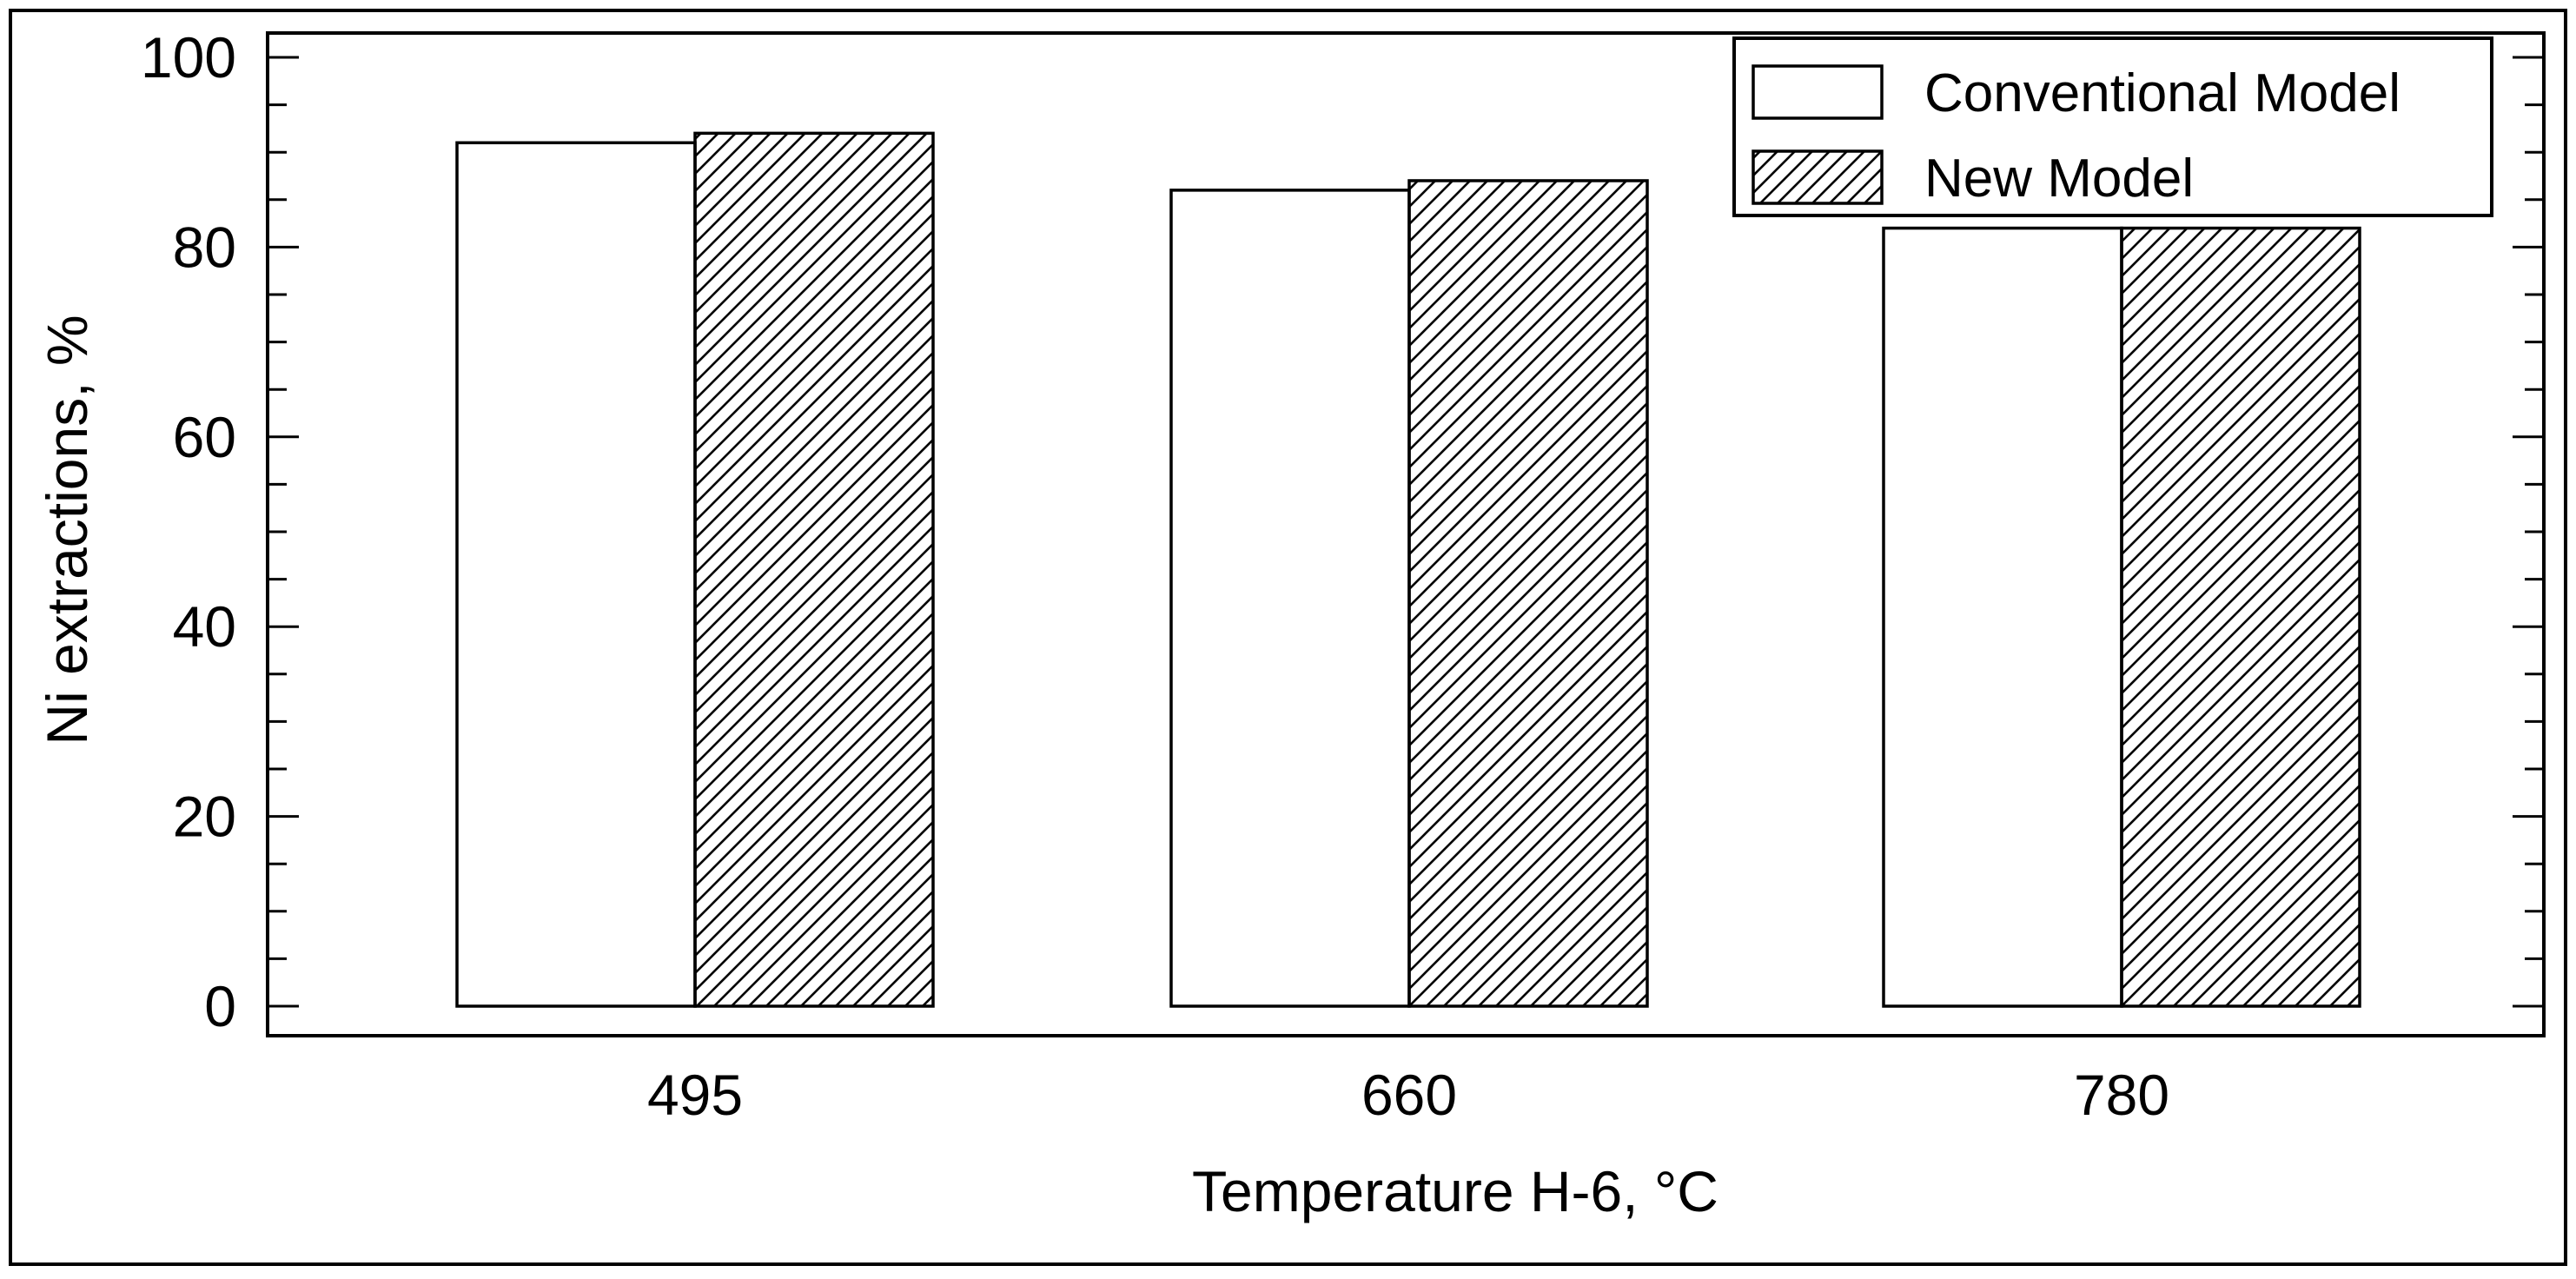 The width and height of the screenshot is (2576, 1279). I want to click on y-tick-label: 20, so click(204, 817).